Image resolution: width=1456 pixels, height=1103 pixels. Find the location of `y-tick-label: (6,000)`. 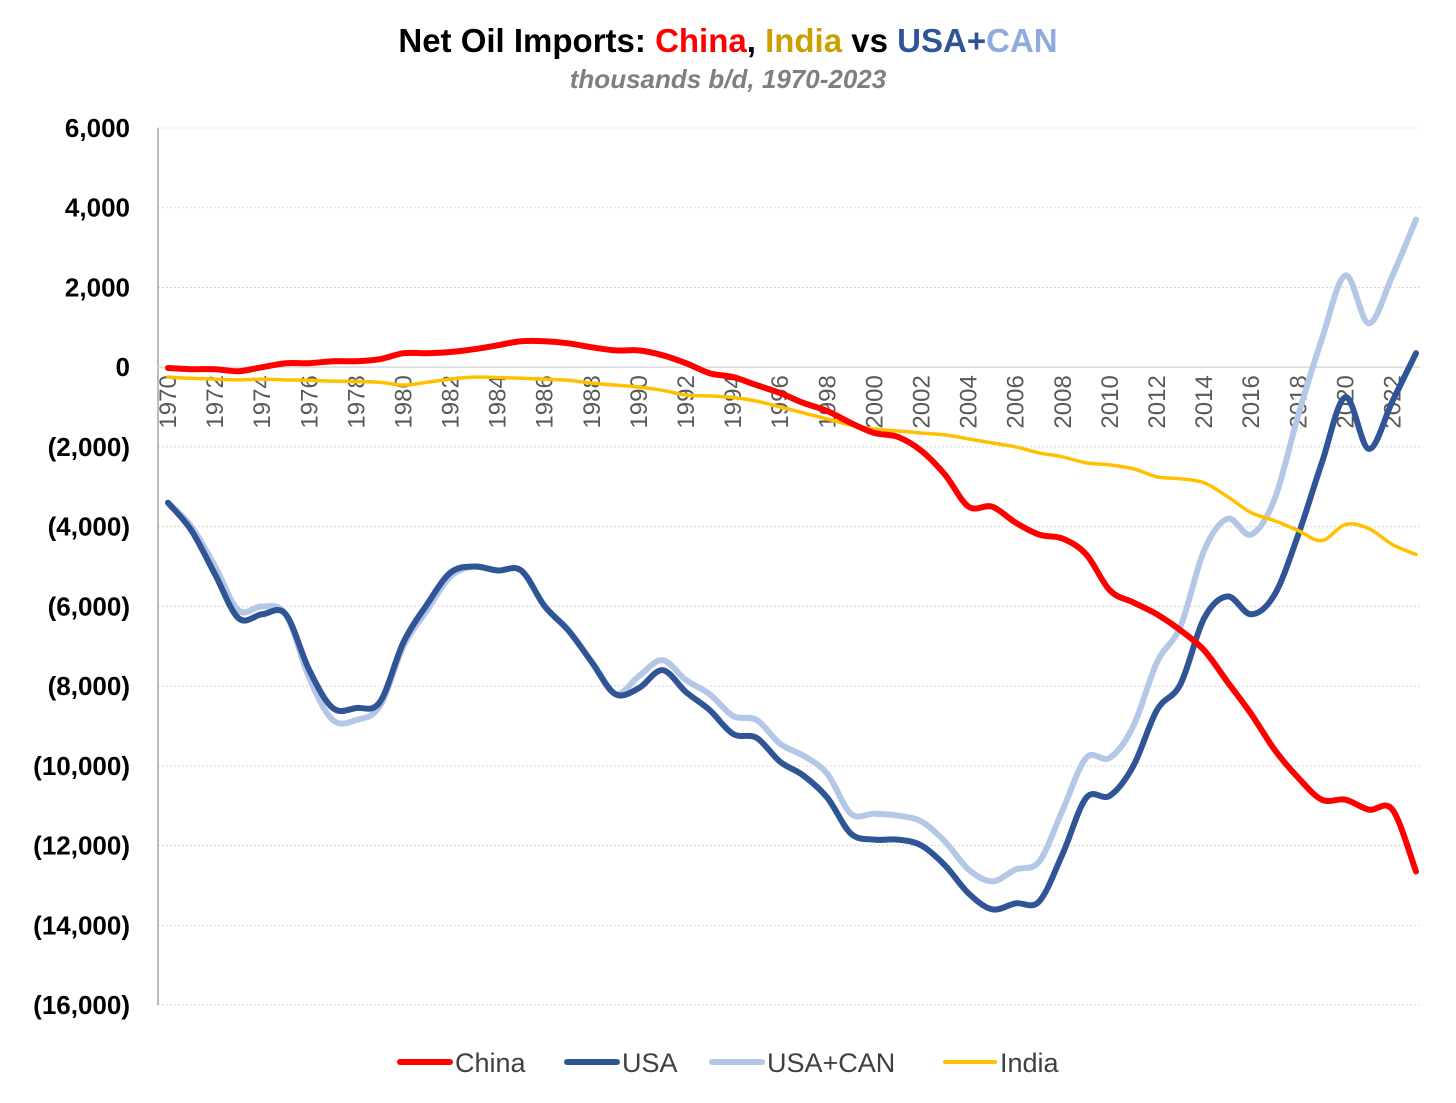

y-tick-label: (6,000) is located at coordinates (89, 606).